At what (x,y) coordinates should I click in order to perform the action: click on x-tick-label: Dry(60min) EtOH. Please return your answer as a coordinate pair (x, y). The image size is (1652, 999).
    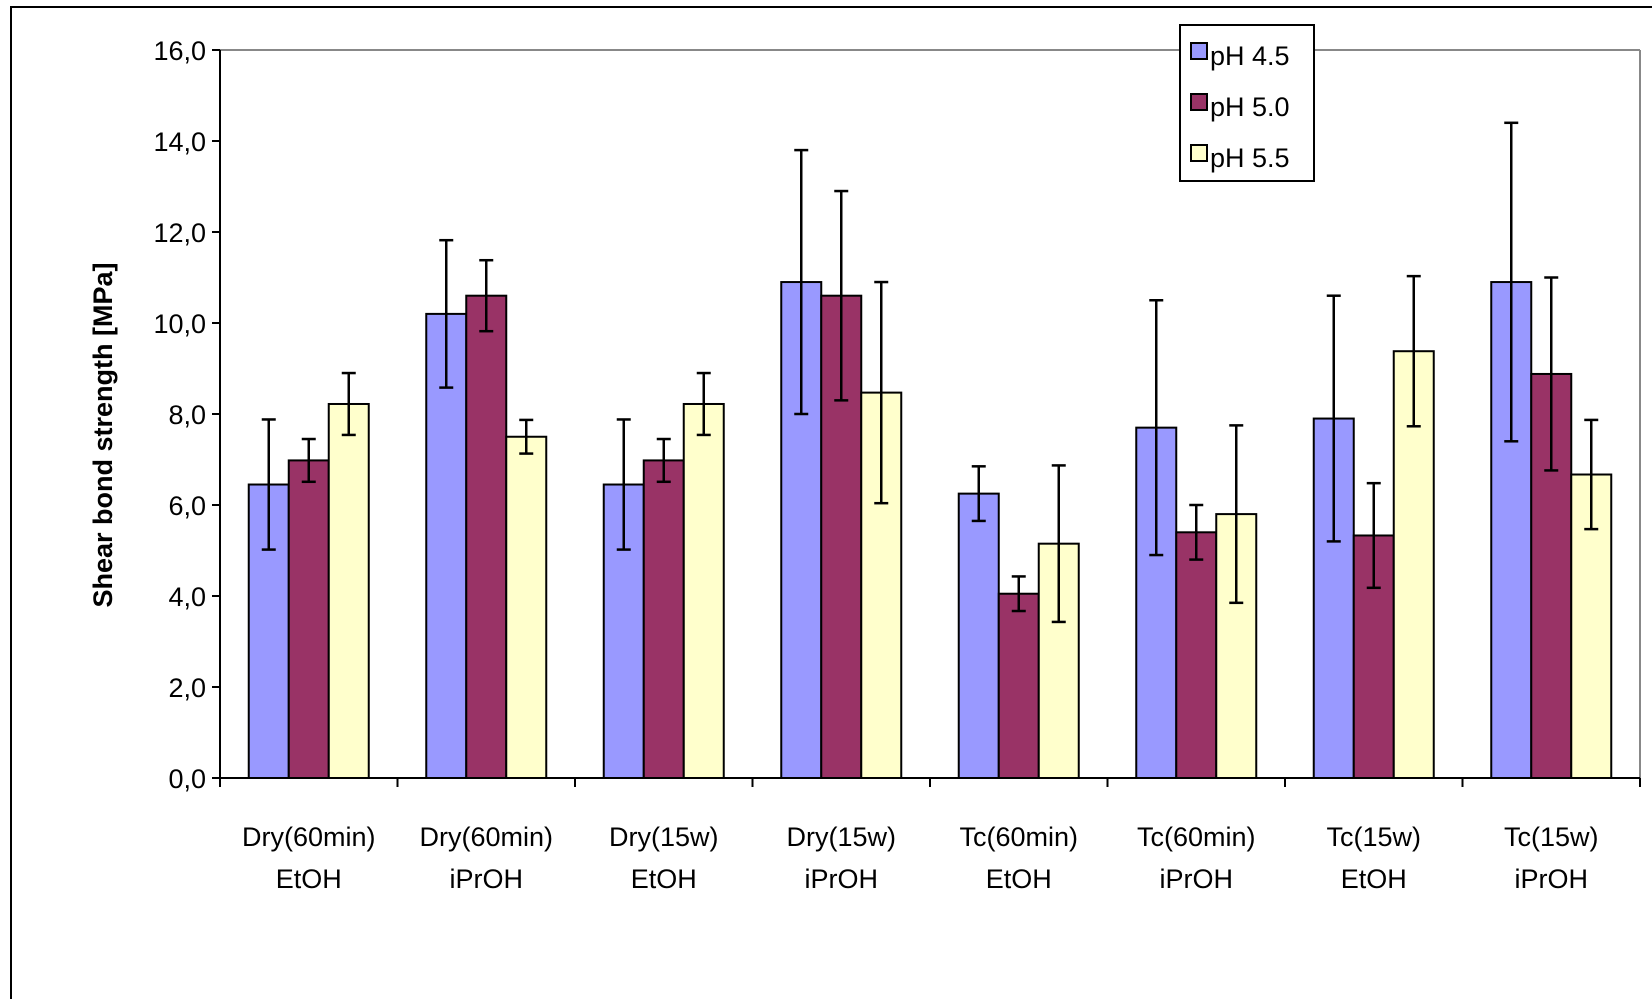
    Looking at the image, I should click on (309, 858).